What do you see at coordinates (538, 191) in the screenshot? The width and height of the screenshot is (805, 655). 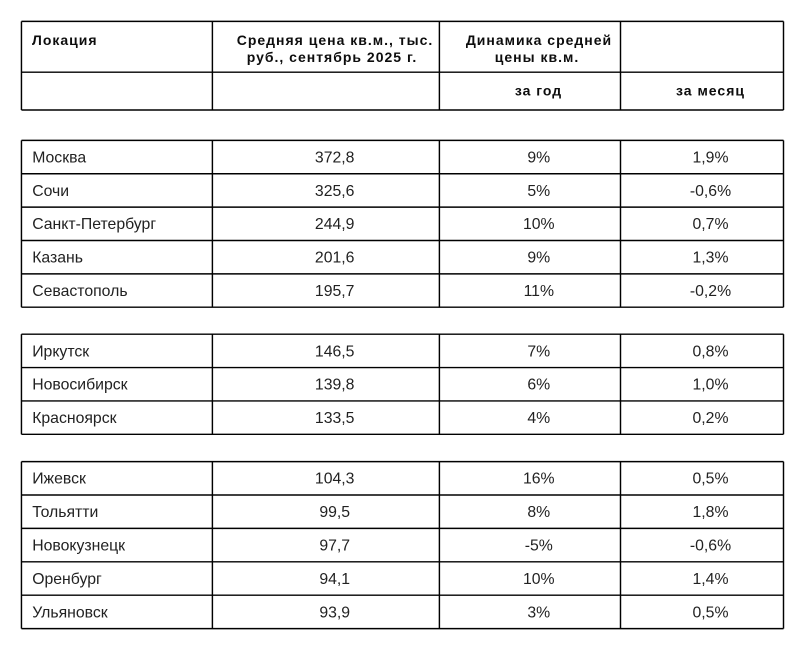 I see `svg-text: 5%` at bounding box center [538, 191].